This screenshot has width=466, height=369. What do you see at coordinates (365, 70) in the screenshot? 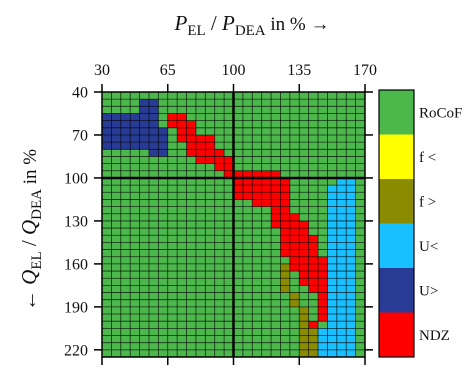
I see `x-tick-label: 170` at bounding box center [365, 70].